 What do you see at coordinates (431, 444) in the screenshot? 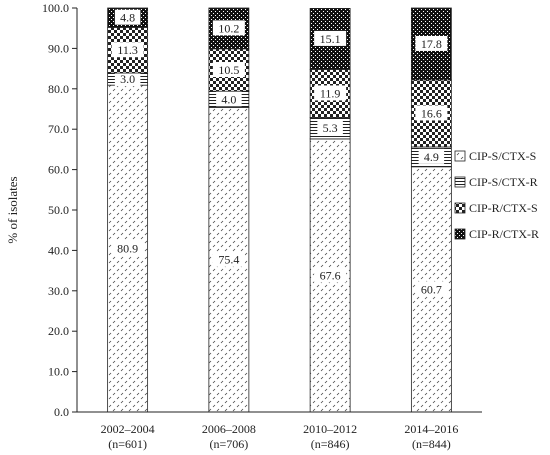
I see `x-tick-sublabel: (n=844)` at bounding box center [431, 444].